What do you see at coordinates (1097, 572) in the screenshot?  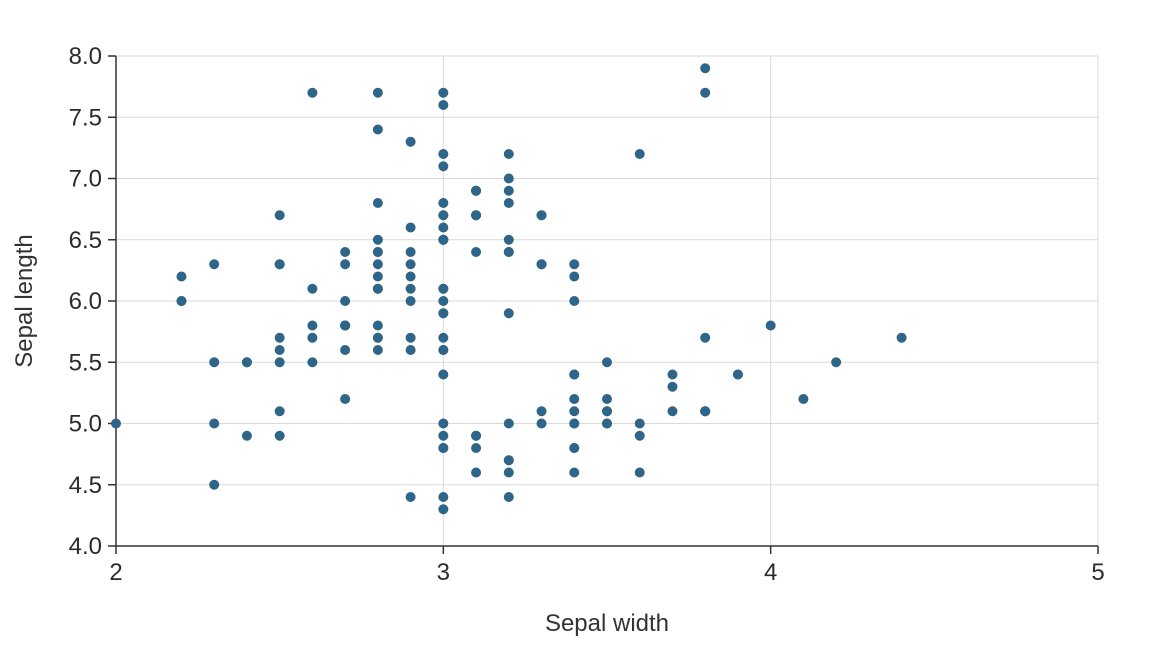 I see `x-tick-label: 5` at bounding box center [1097, 572].